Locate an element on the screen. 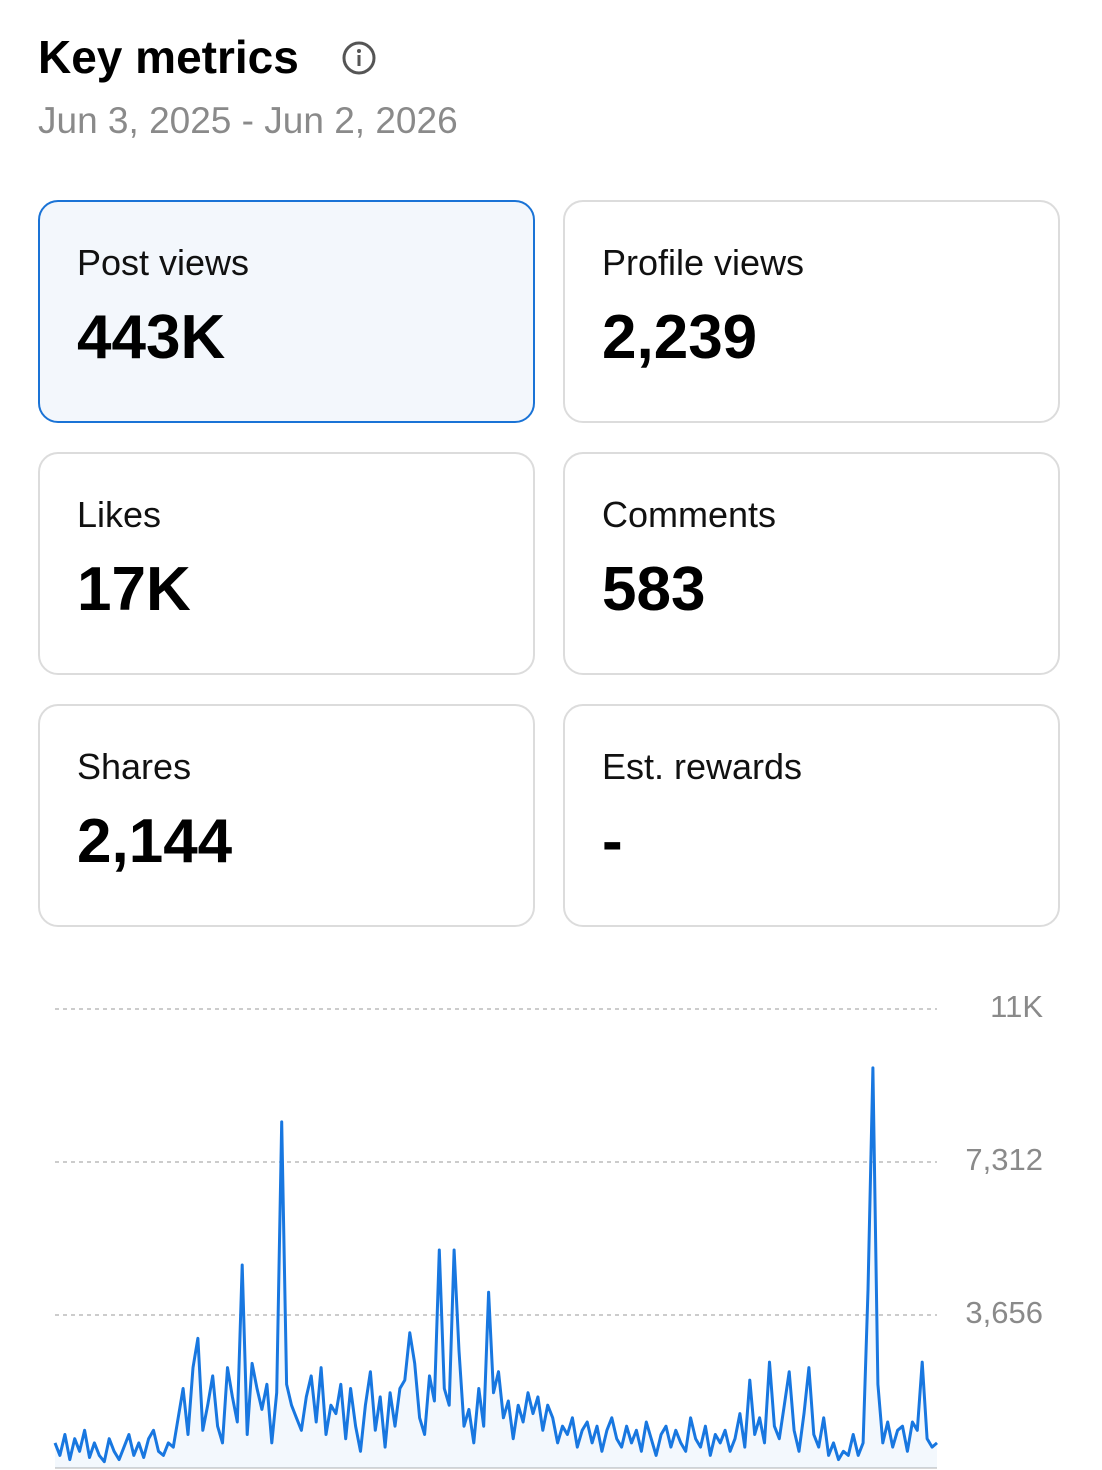  metric-card: Comments 583 is located at coordinates (811, 563).